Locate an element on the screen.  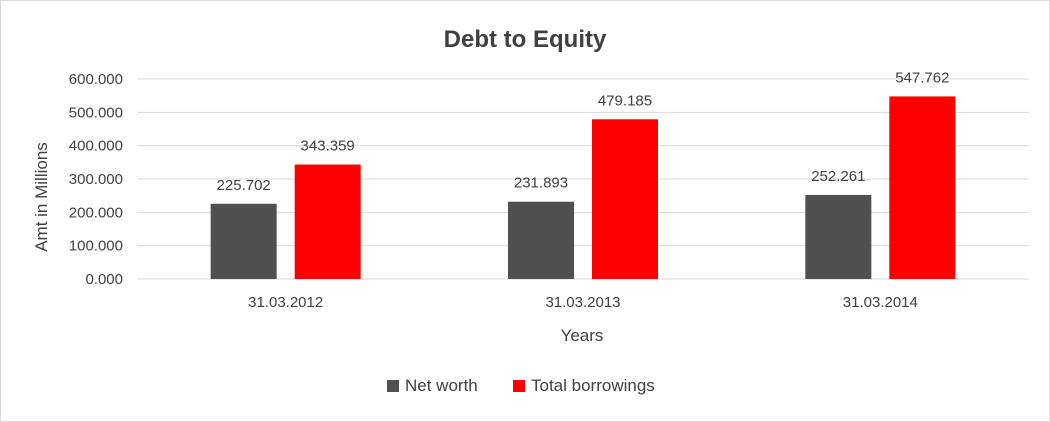
legend-label: Net worth is located at coordinates (441, 385).